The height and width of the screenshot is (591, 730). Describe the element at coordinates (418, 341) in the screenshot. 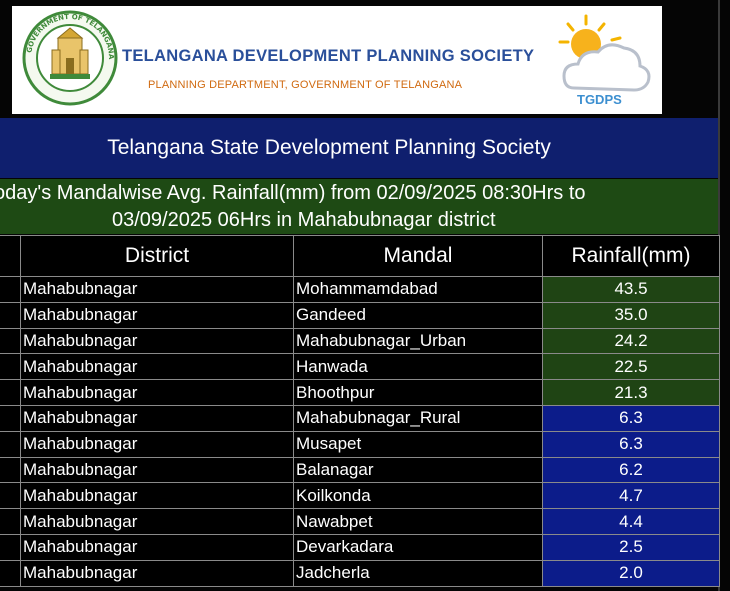

I see `cell-mandal: Mahabubnagar_Urban` at that location.